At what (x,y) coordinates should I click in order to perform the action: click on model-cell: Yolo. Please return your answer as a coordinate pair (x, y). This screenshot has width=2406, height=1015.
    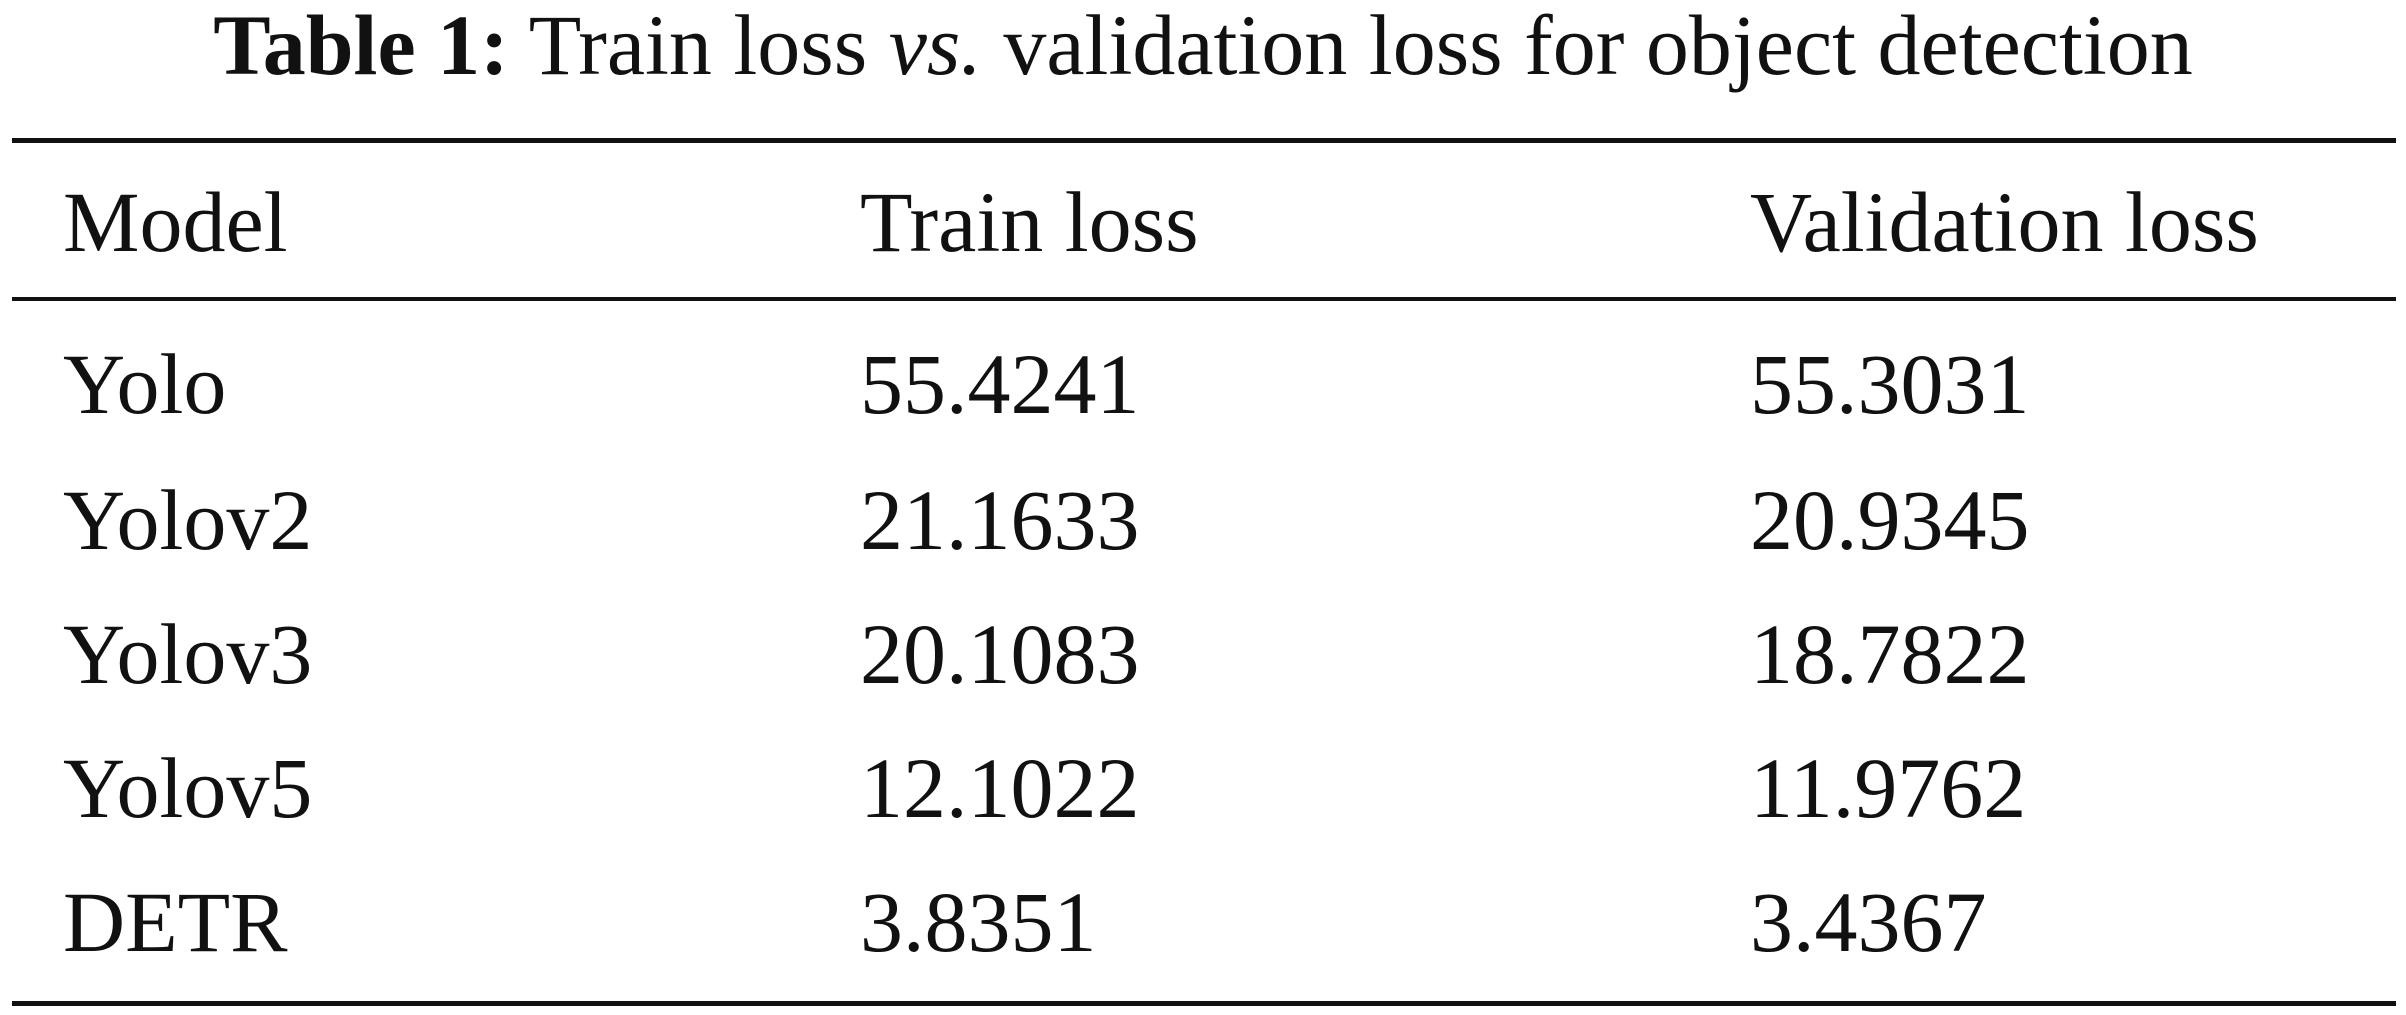
    Looking at the image, I should click on (145, 384).